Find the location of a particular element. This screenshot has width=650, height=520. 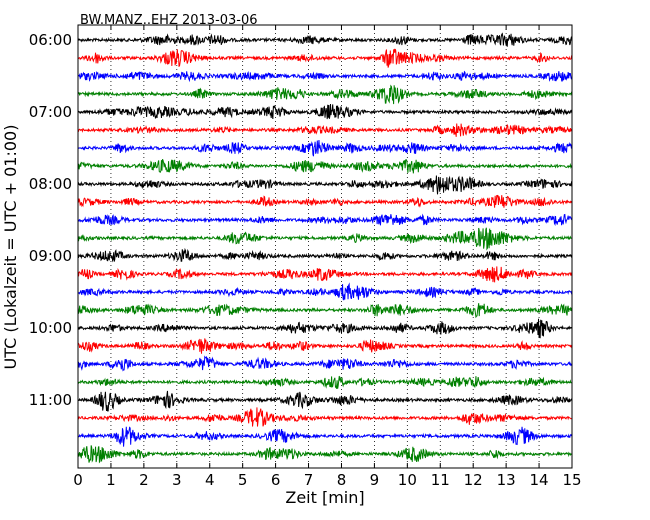

y-tick-label: 10:00 is located at coordinates (50, 328).